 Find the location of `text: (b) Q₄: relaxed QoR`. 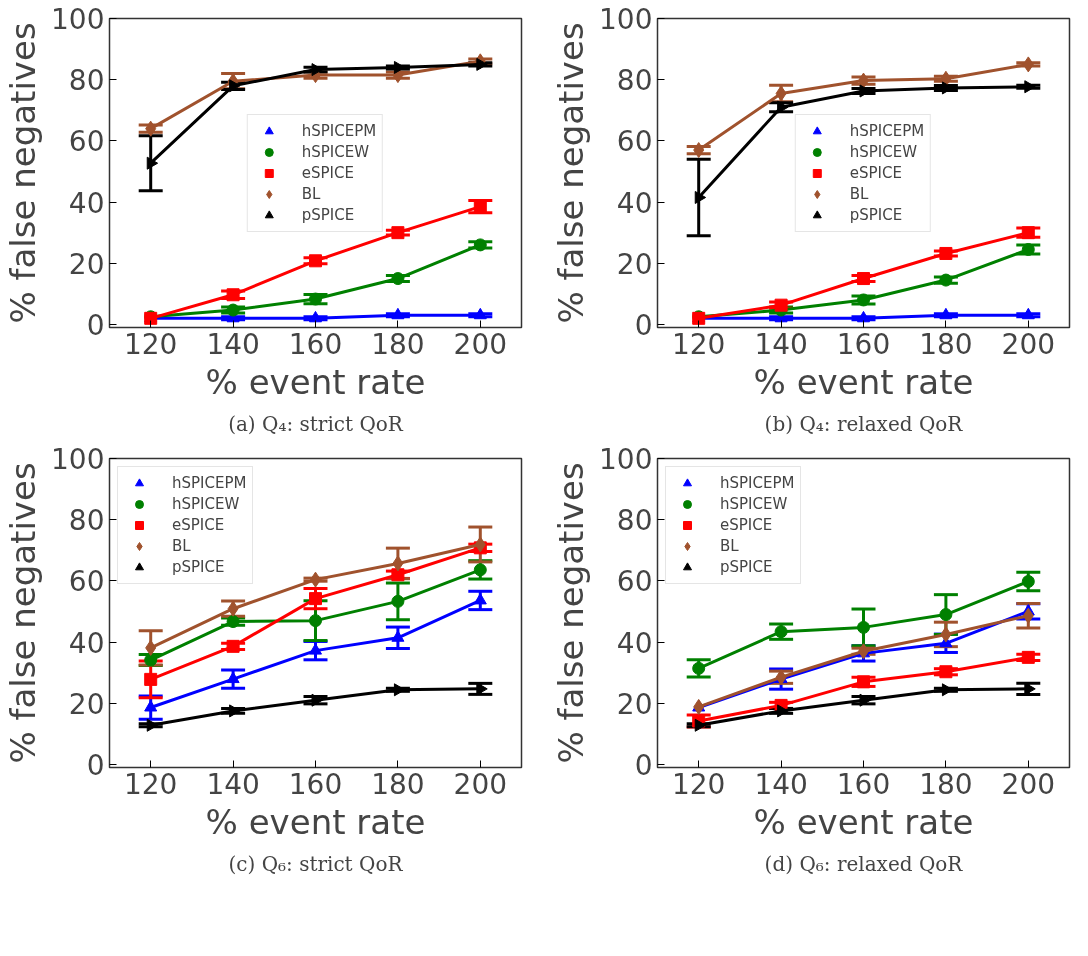

text: (b) Q₄: relaxed QoR is located at coordinates (864, 423).